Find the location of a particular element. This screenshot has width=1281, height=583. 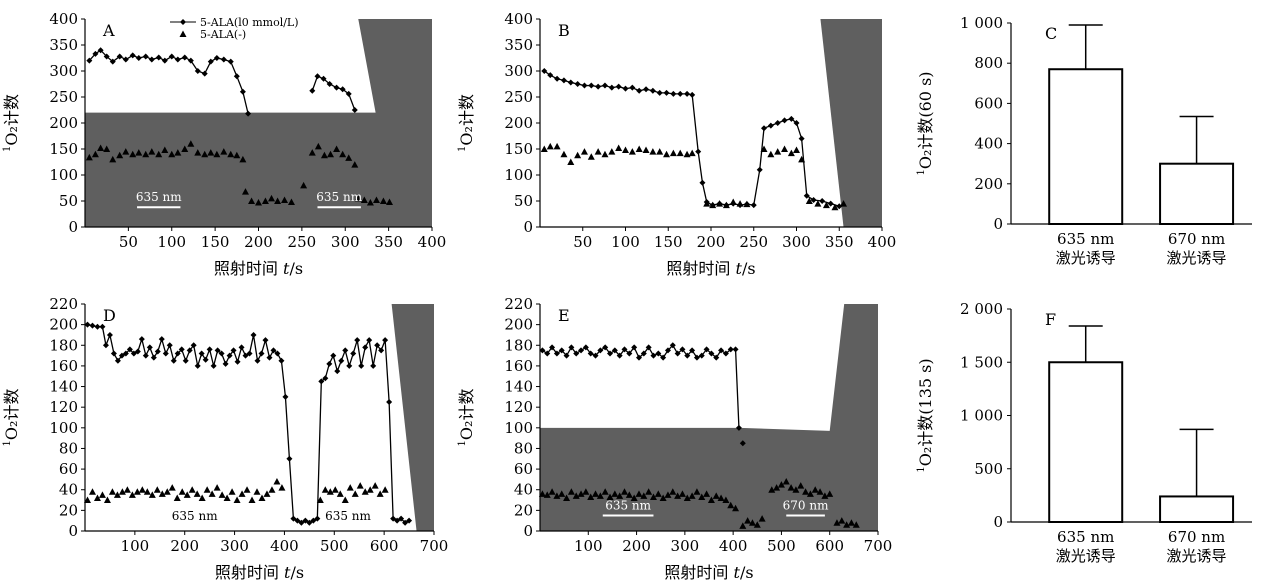

x-label-variable: t is located at coordinates (287, 572).